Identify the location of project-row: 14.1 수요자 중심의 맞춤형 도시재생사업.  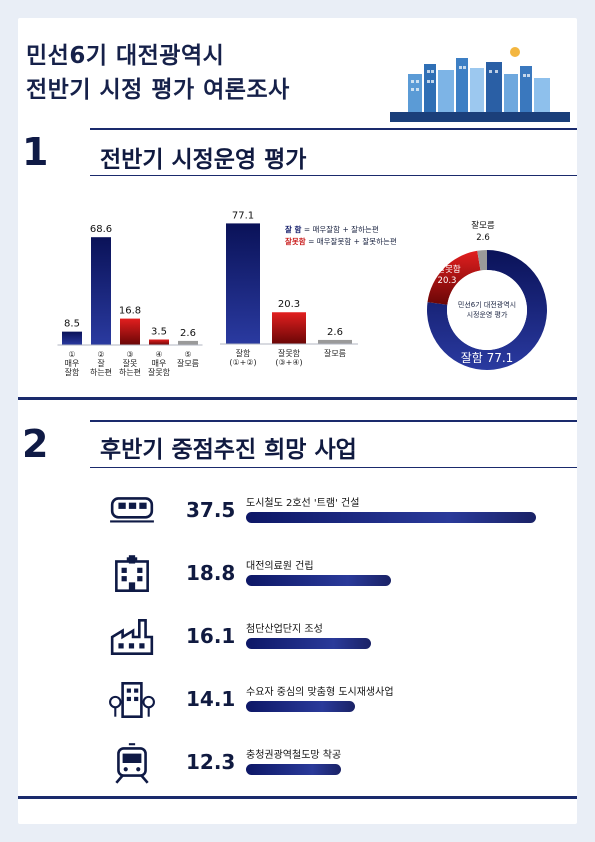
(330, 707).